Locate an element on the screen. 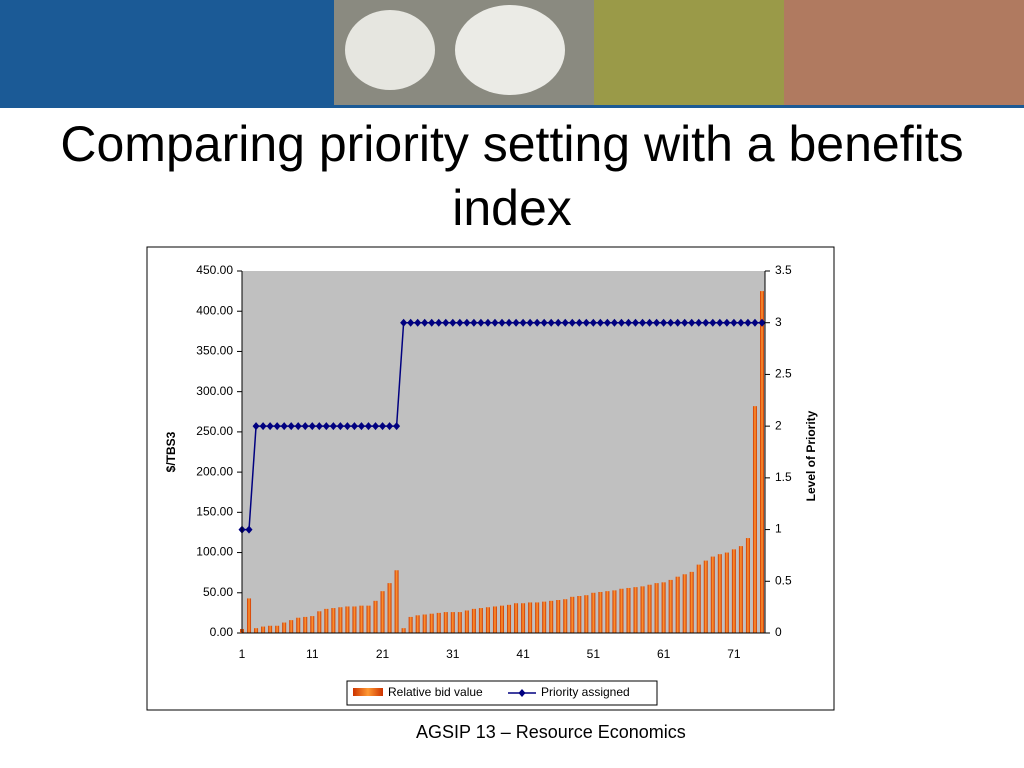 This screenshot has width=1024, height=768. legend-box is located at coordinates (502, 693).